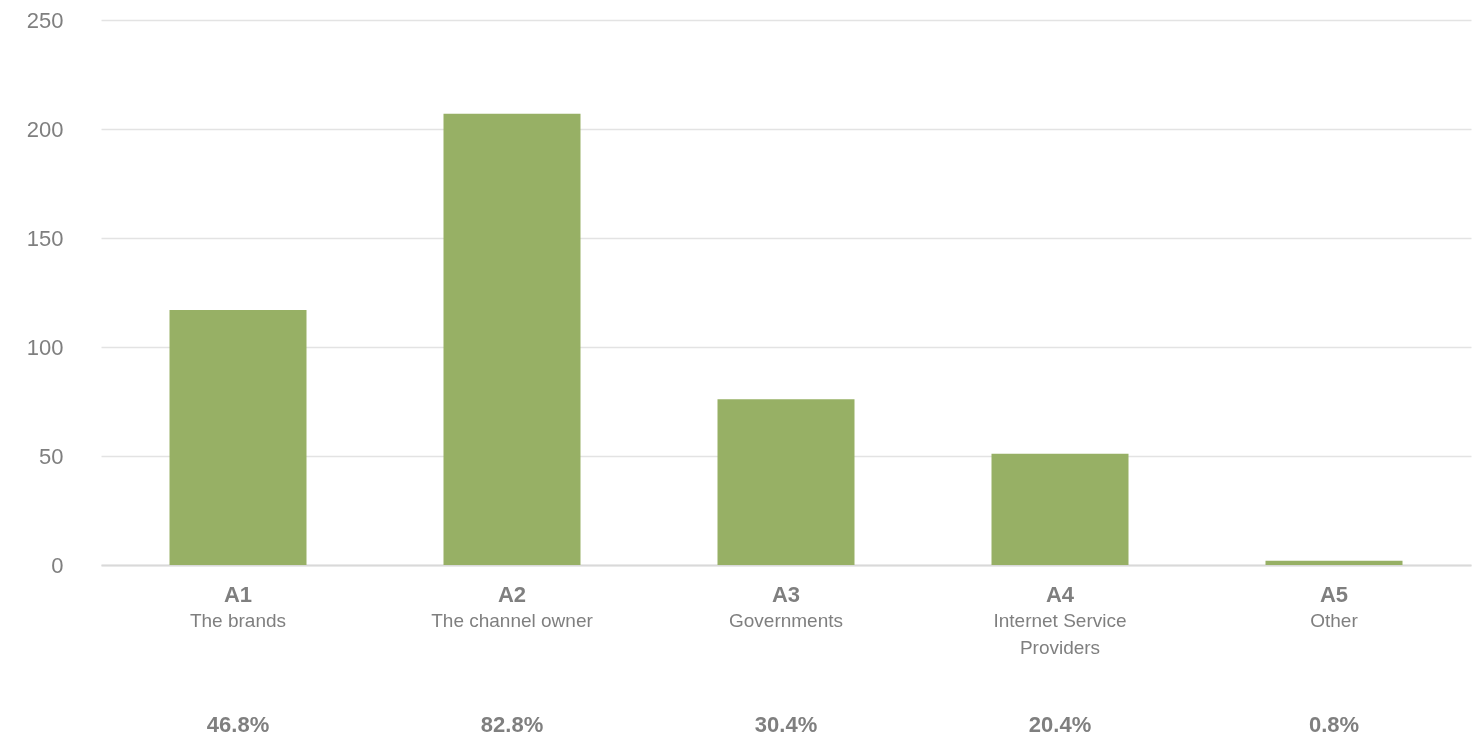  I want to click on y-tick-label: 100, so click(45, 347).